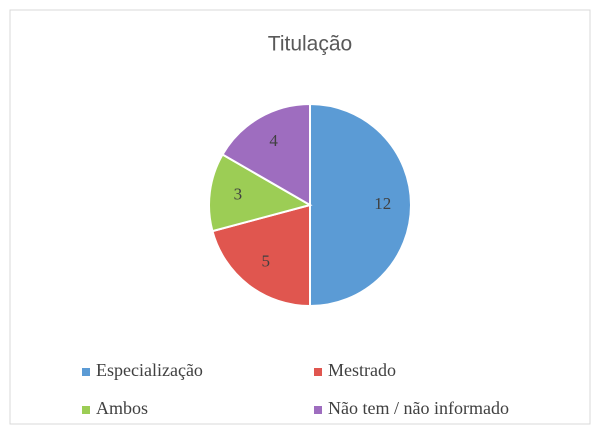  I want to click on chart-title: Titulação, so click(310, 44).